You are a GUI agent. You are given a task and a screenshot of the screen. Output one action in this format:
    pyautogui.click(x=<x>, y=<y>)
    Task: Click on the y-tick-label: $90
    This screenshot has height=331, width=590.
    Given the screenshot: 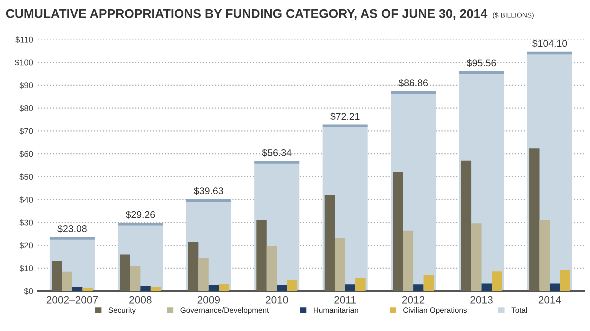 What is the action you would take?
    pyautogui.click(x=27, y=86)
    